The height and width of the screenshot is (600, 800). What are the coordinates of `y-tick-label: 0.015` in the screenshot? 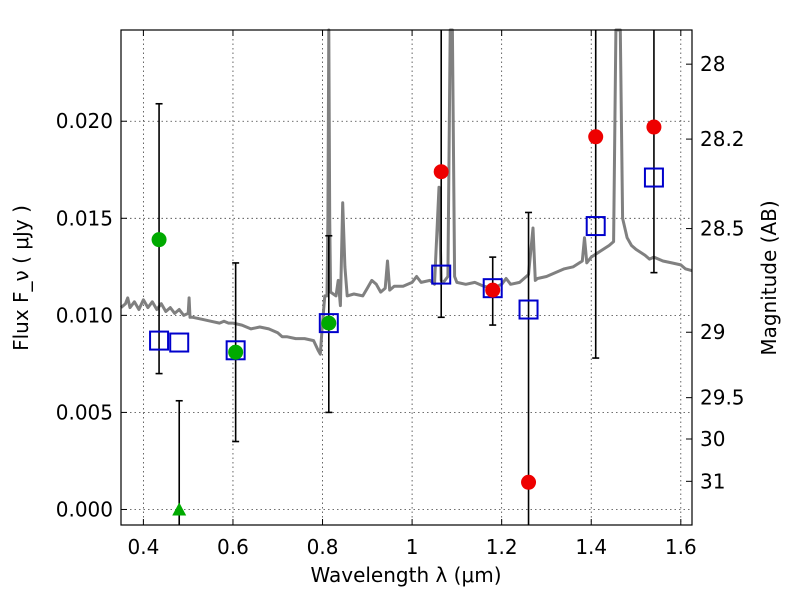 It's located at (84, 218).